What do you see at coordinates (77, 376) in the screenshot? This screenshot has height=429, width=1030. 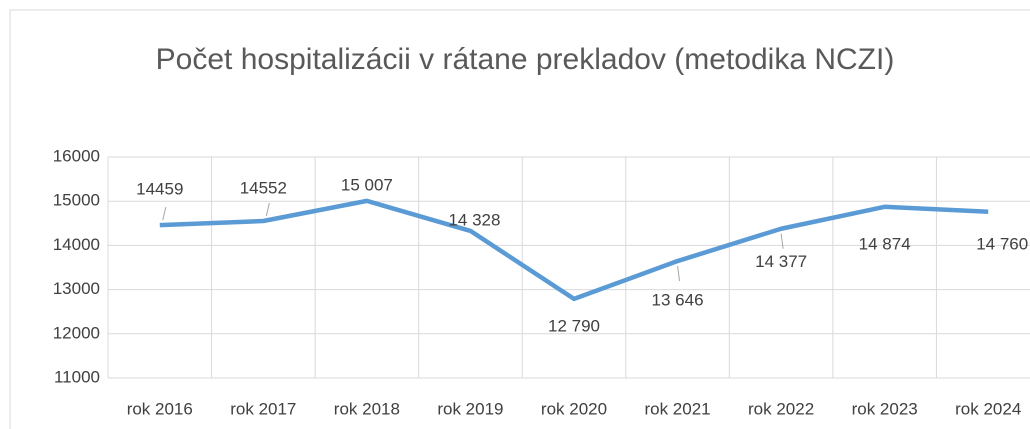 I see `y-tick-label: 11000` at bounding box center [77, 376].